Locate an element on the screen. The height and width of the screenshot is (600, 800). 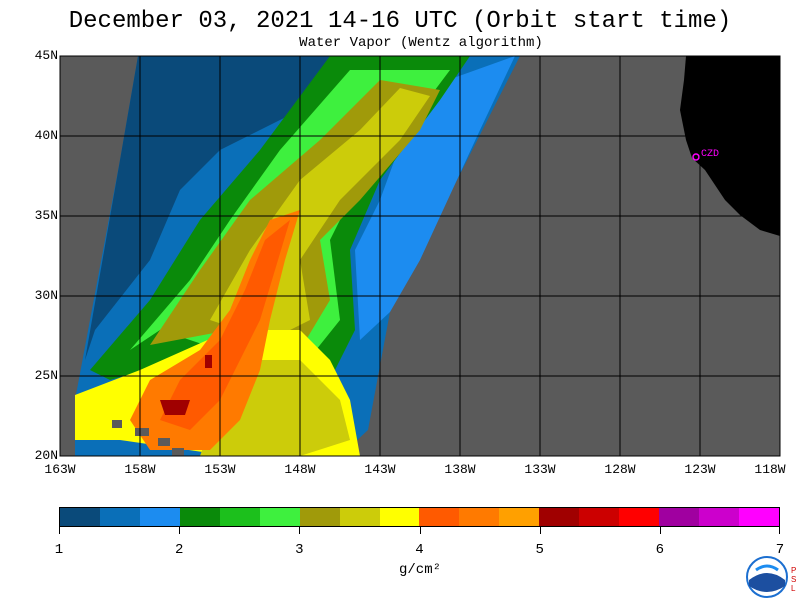
station-marker-czd is located at coordinates (696, 157).